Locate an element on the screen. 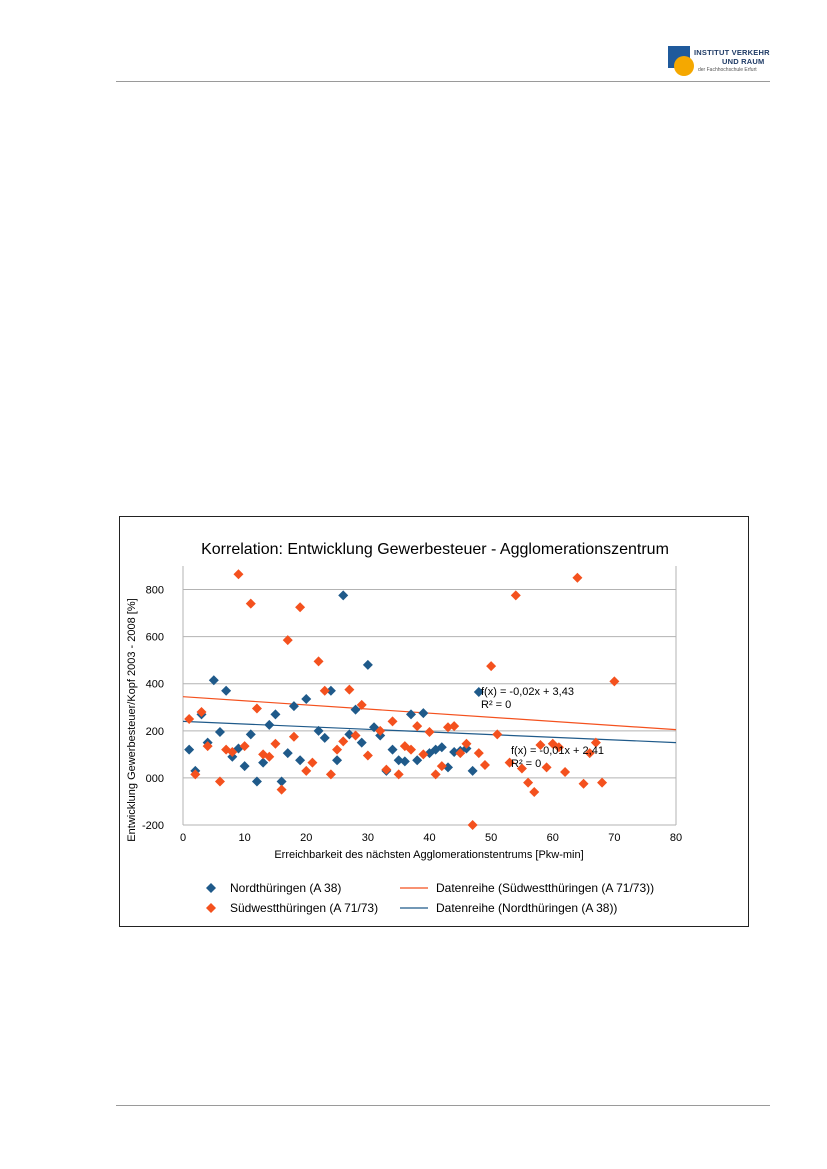  header-rule is located at coordinates (443, 81).